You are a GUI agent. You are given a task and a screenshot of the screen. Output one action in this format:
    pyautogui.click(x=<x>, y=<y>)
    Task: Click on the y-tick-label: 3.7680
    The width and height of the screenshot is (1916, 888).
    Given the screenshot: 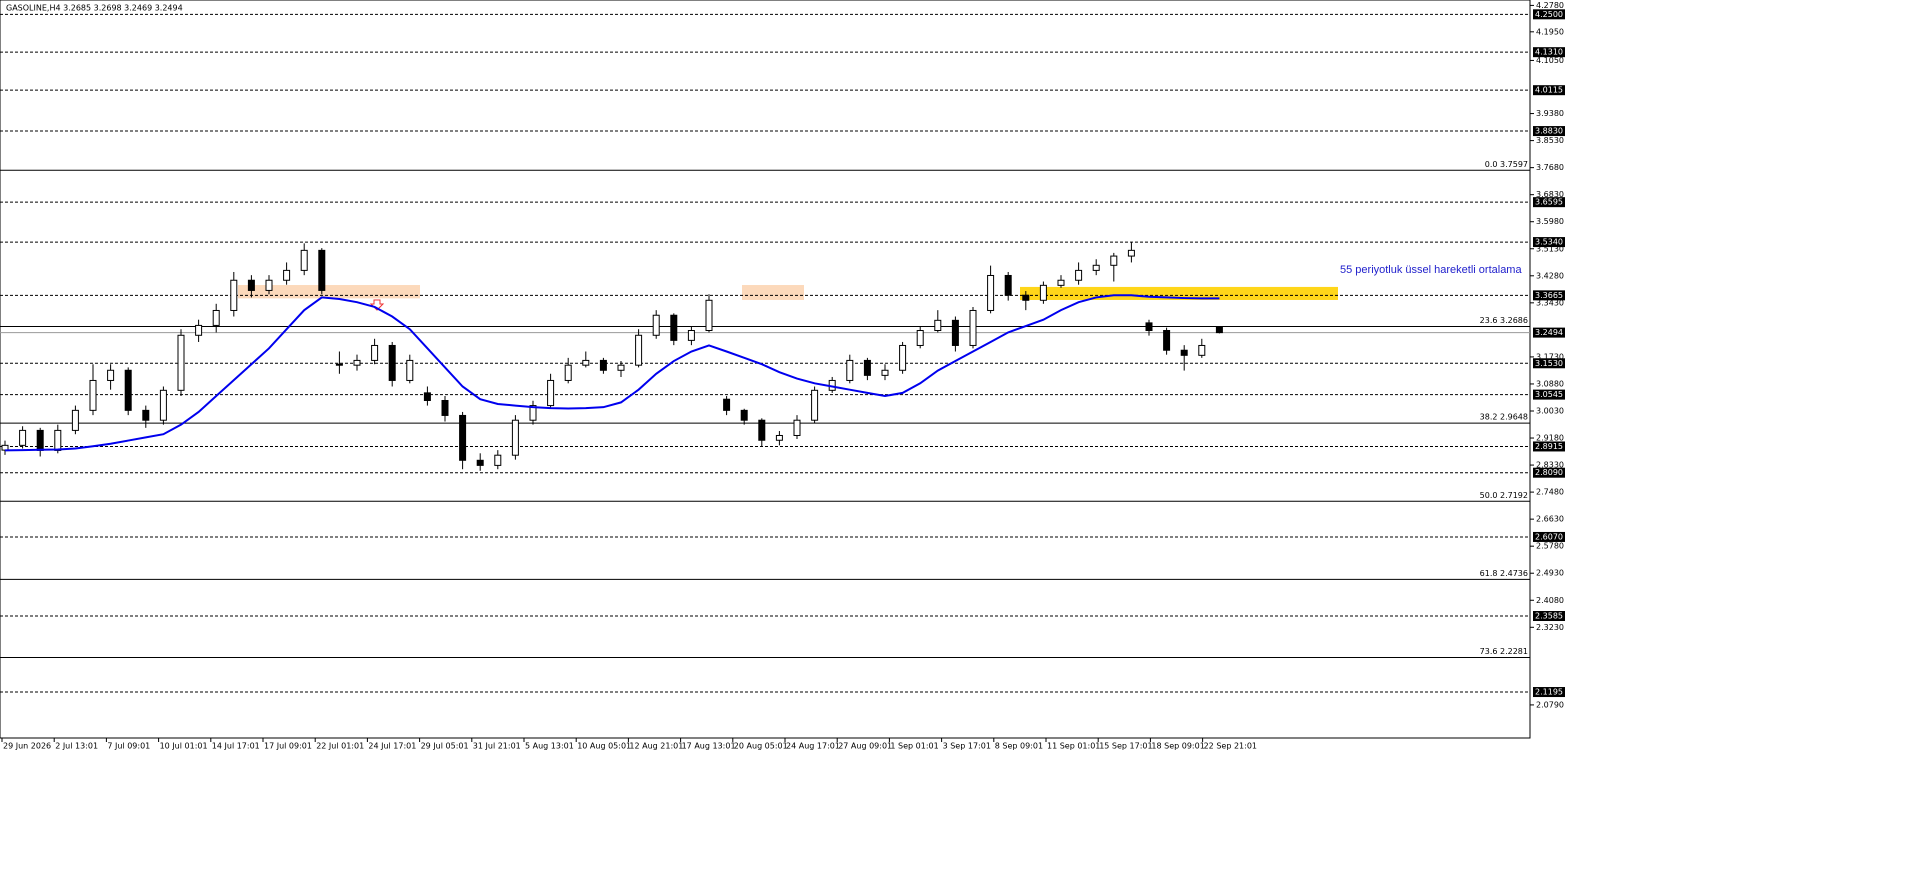 What is the action you would take?
    pyautogui.click(x=1550, y=167)
    